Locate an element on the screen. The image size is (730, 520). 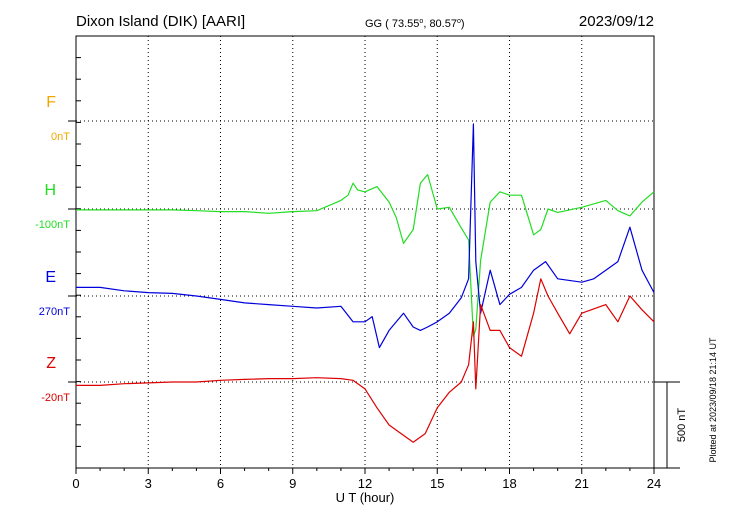
station-title: Dixon Island (DIK) [AARI] is located at coordinates (160, 21).